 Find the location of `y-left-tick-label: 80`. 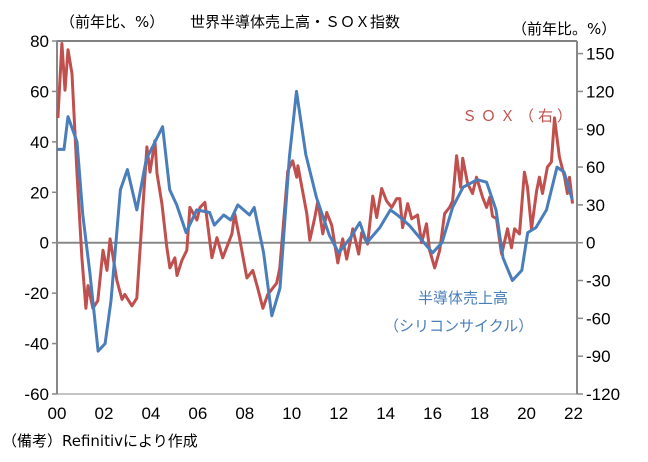

y-left-tick-label: 80 is located at coordinates (39, 41).